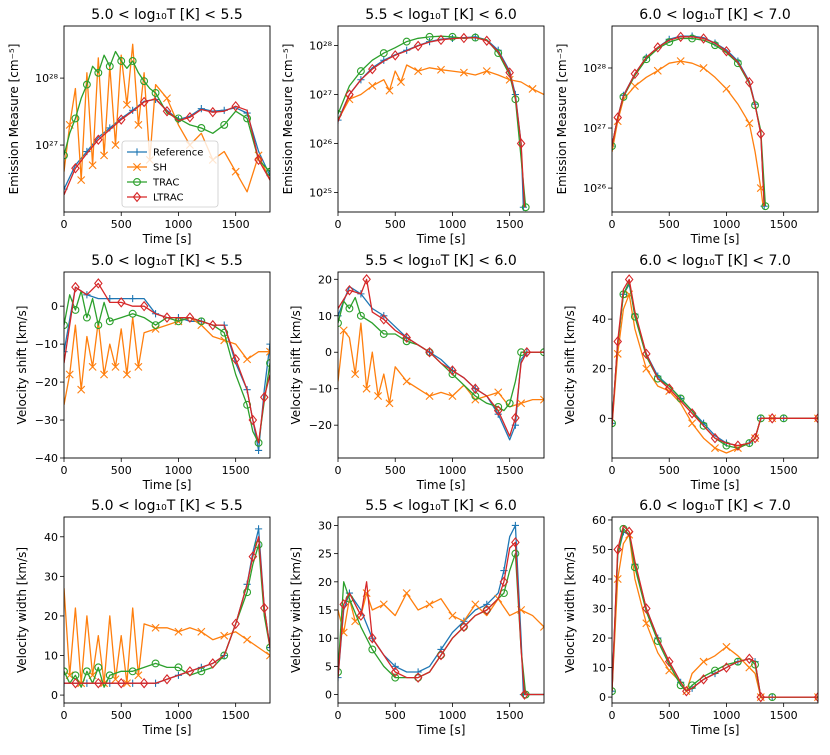 This screenshot has height=755, width=830. What do you see at coordinates (570, 610) in the screenshot?
I see `y-axis-label: Velocity width [km/s]` at bounding box center [570, 610].